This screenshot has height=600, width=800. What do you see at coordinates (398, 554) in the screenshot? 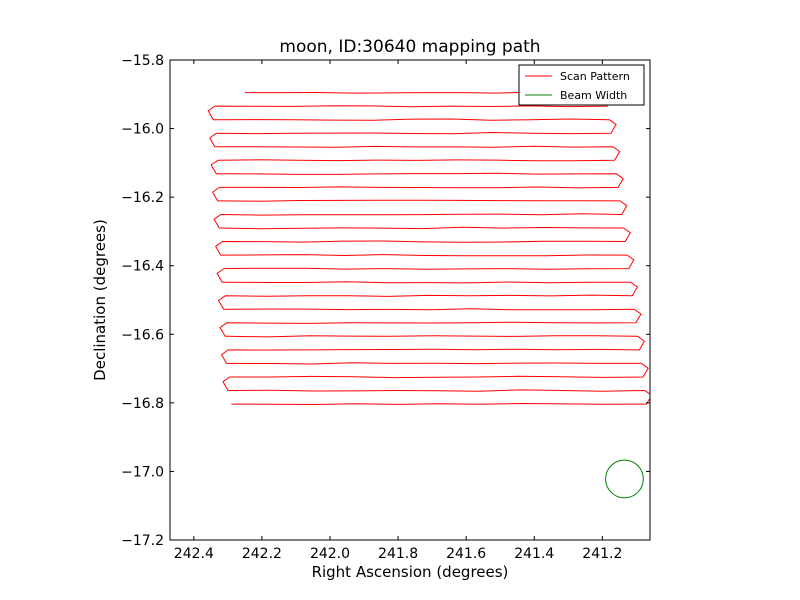
I see `x-tick-label: 241.8` at bounding box center [398, 554].